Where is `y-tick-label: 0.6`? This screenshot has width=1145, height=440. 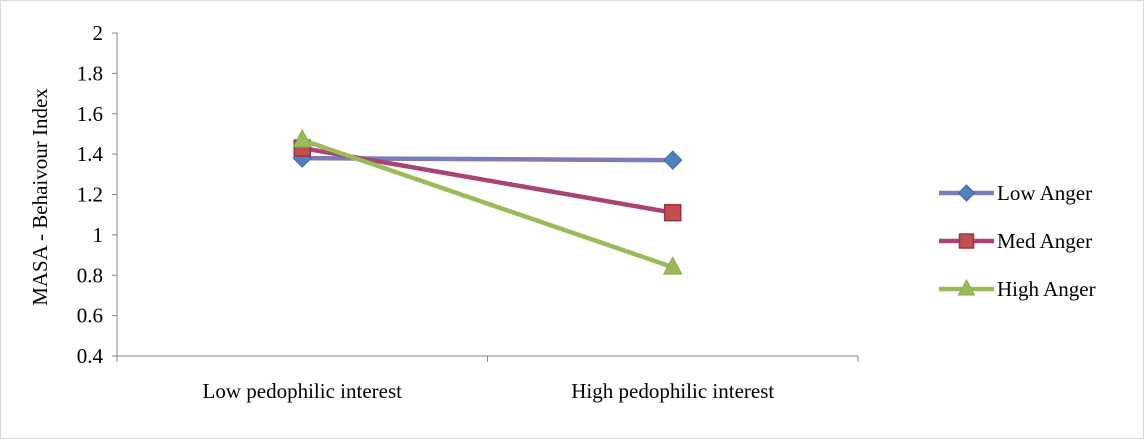
y-tick-label: 0.6 is located at coordinates (90, 316).